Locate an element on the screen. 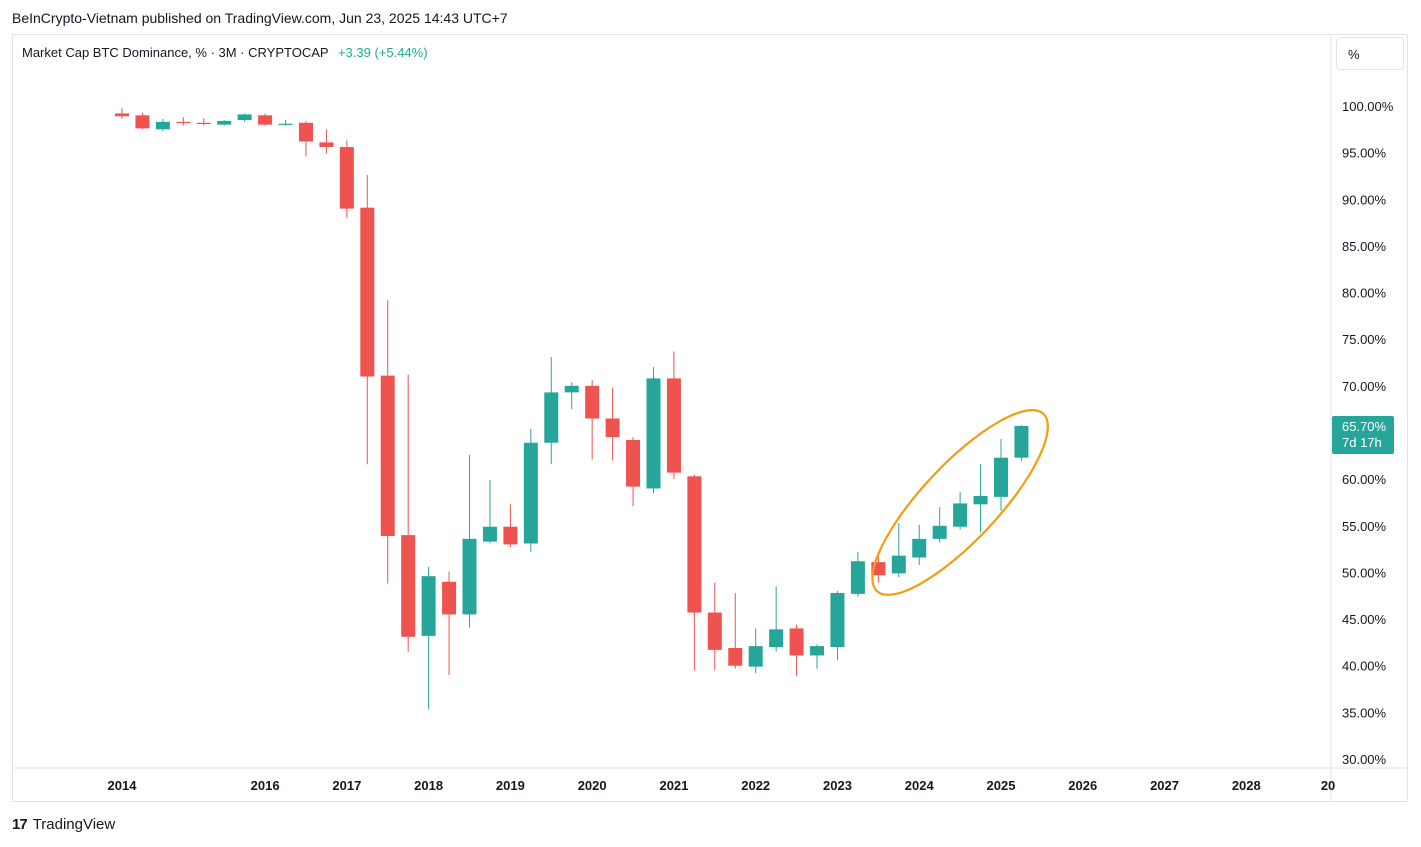  price-change: +3.39 (+5.44%) is located at coordinates (382, 52).